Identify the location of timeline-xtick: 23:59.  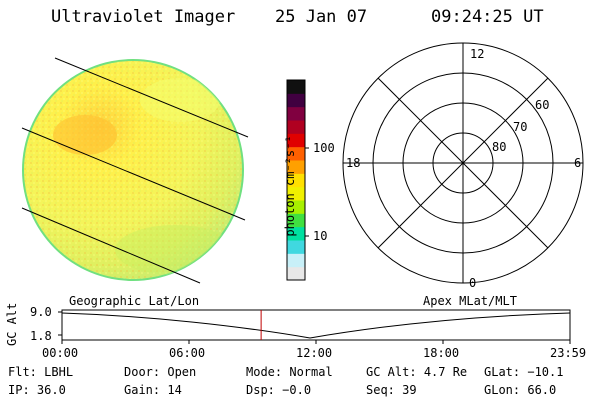
(568, 353).